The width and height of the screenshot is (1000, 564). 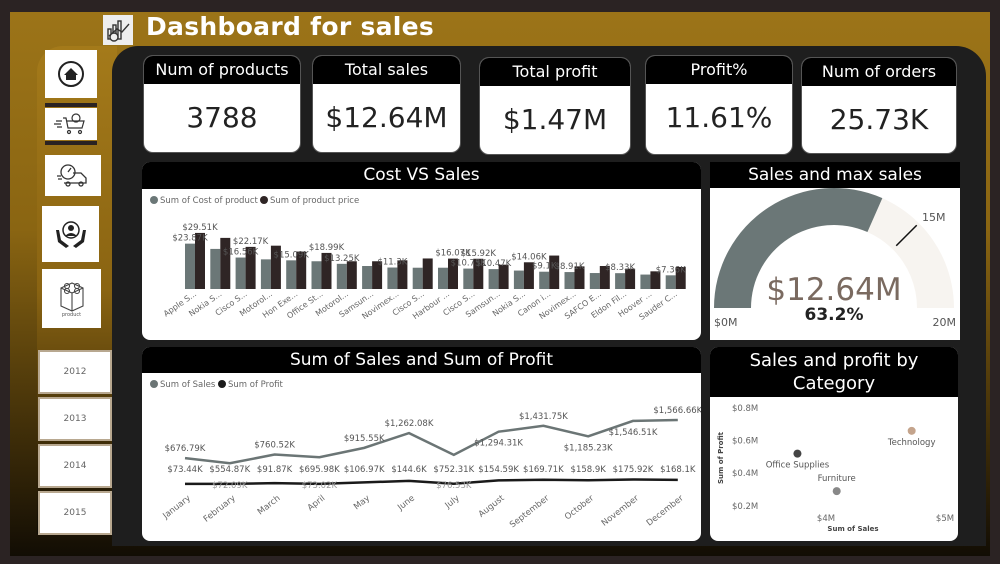 What do you see at coordinates (75, 419) in the screenshot?
I see `year-slicer-2013: 2013` at bounding box center [75, 419].